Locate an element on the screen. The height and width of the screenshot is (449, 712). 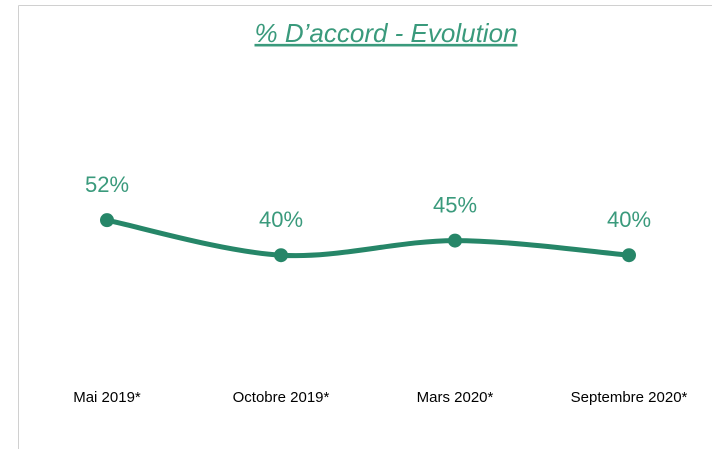
x-tick-label: Septembre 2020* is located at coordinates (629, 397).